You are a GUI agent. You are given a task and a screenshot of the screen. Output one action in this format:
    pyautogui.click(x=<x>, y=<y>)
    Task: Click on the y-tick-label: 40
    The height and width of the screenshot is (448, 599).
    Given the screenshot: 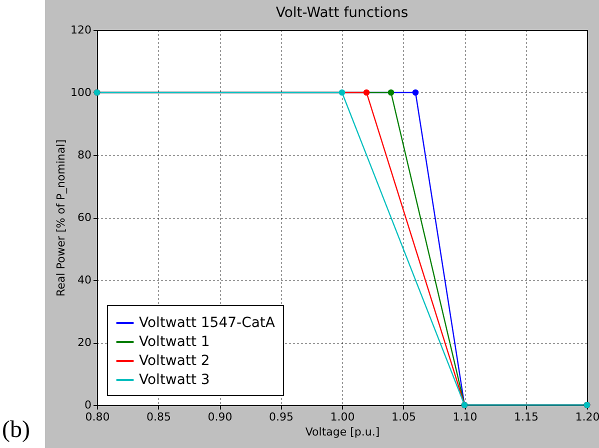 What is the action you would take?
    pyautogui.click(x=85, y=280)
    